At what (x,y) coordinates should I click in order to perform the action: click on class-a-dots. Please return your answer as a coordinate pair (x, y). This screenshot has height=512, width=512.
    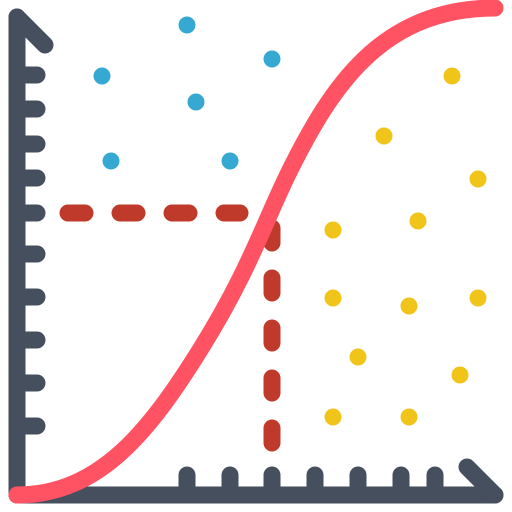
    Looking at the image, I should click on (187, 93).